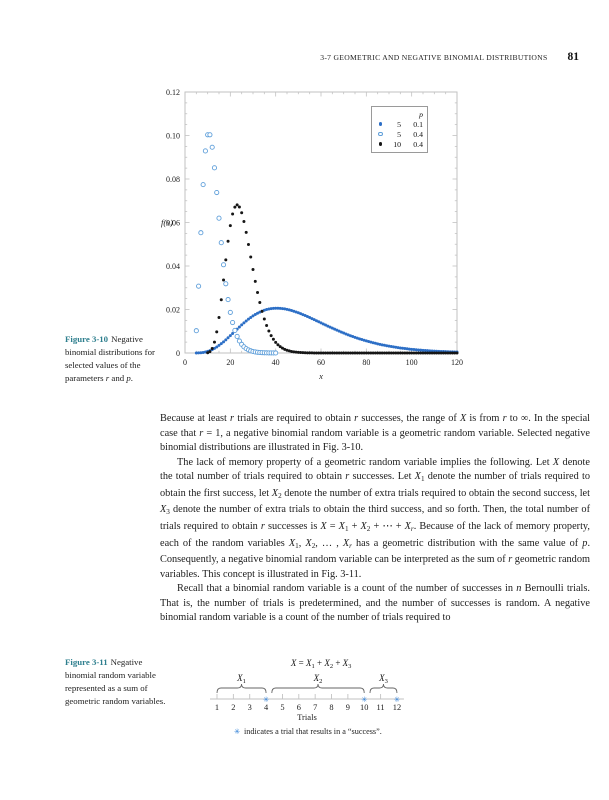 The height and width of the screenshot is (800, 609). What do you see at coordinates (173, 92) in the screenshot?
I see `y-tick-label: 0.12` at bounding box center [173, 92].